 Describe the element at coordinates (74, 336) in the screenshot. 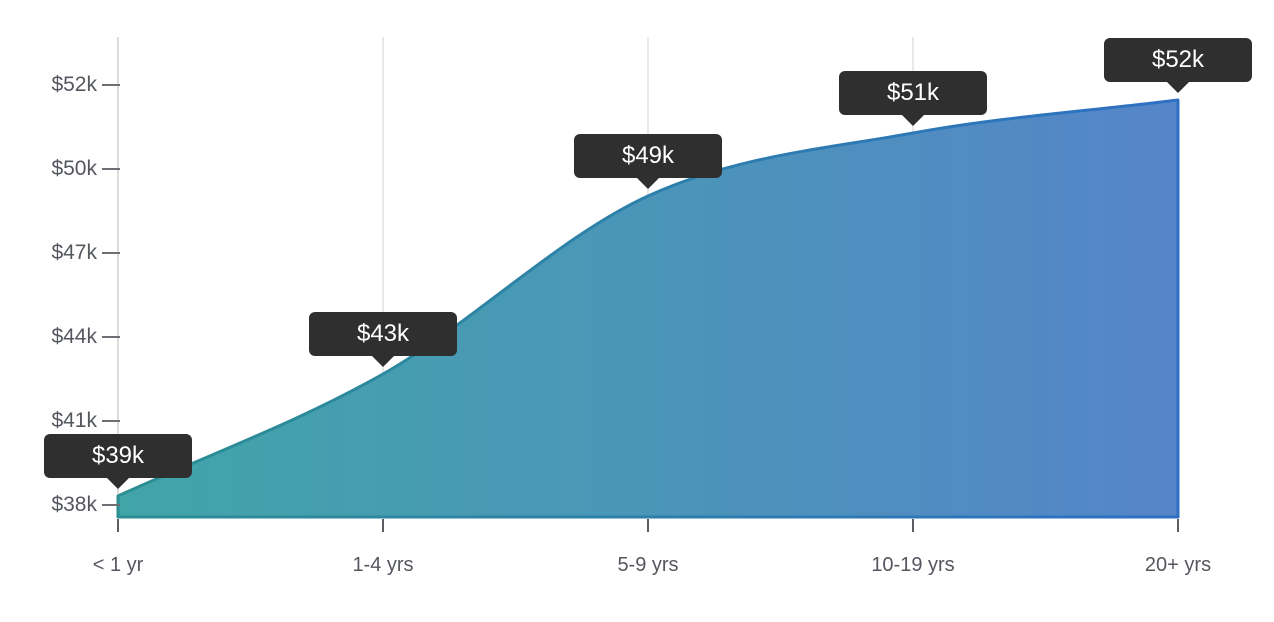

I see `y-axis-label: $44k` at that location.